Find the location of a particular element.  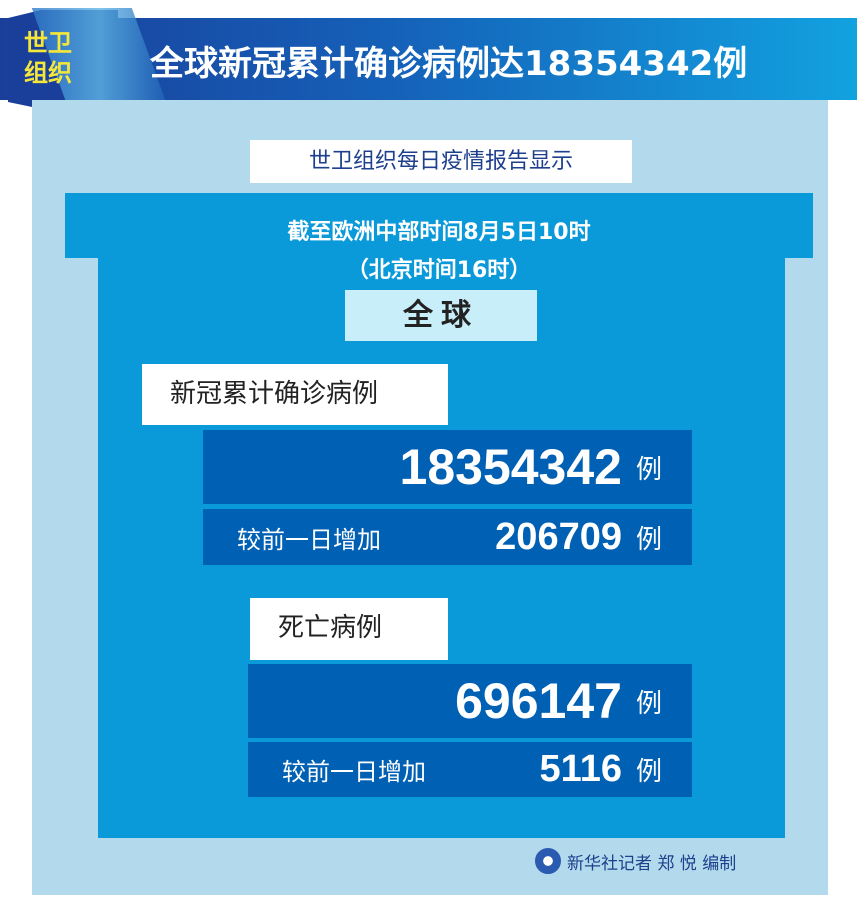

cases-total-box: 18354342 例 is located at coordinates (447, 467).